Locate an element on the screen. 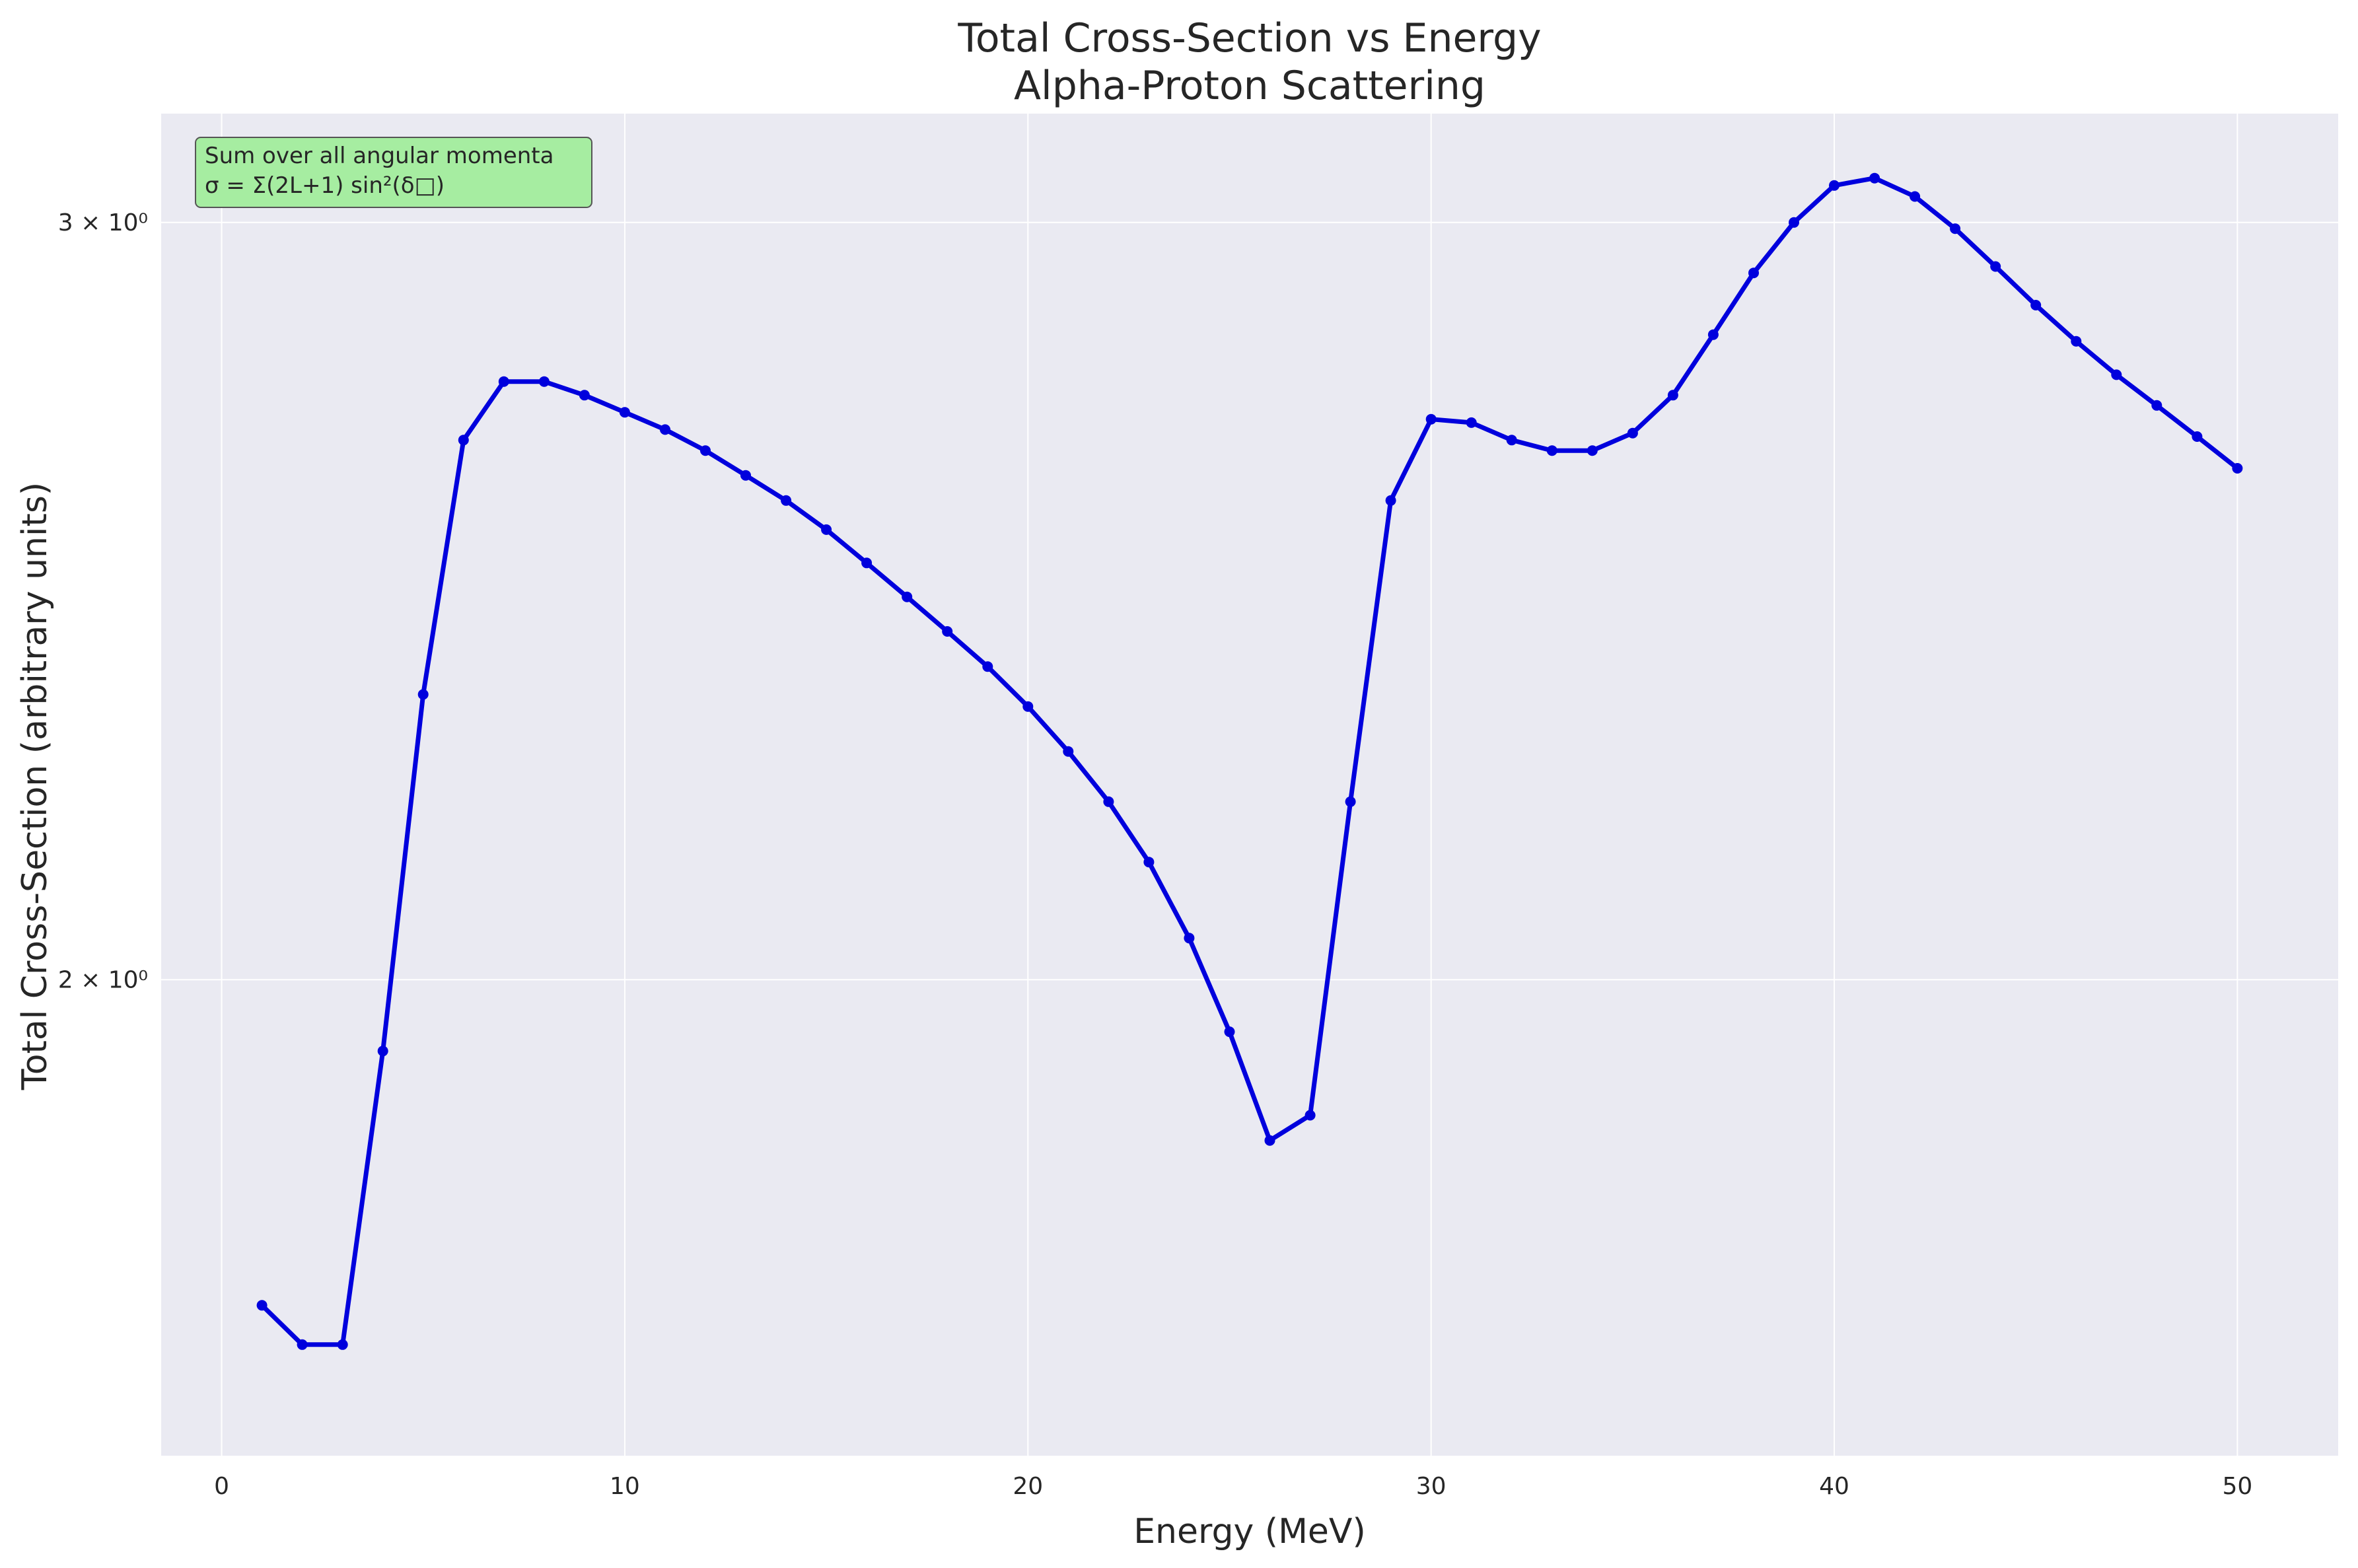 Image resolution: width=2358 pixels, height=1568 pixels. chart-title: Total Cross-Section vs Energy is located at coordinates (1249, 38).